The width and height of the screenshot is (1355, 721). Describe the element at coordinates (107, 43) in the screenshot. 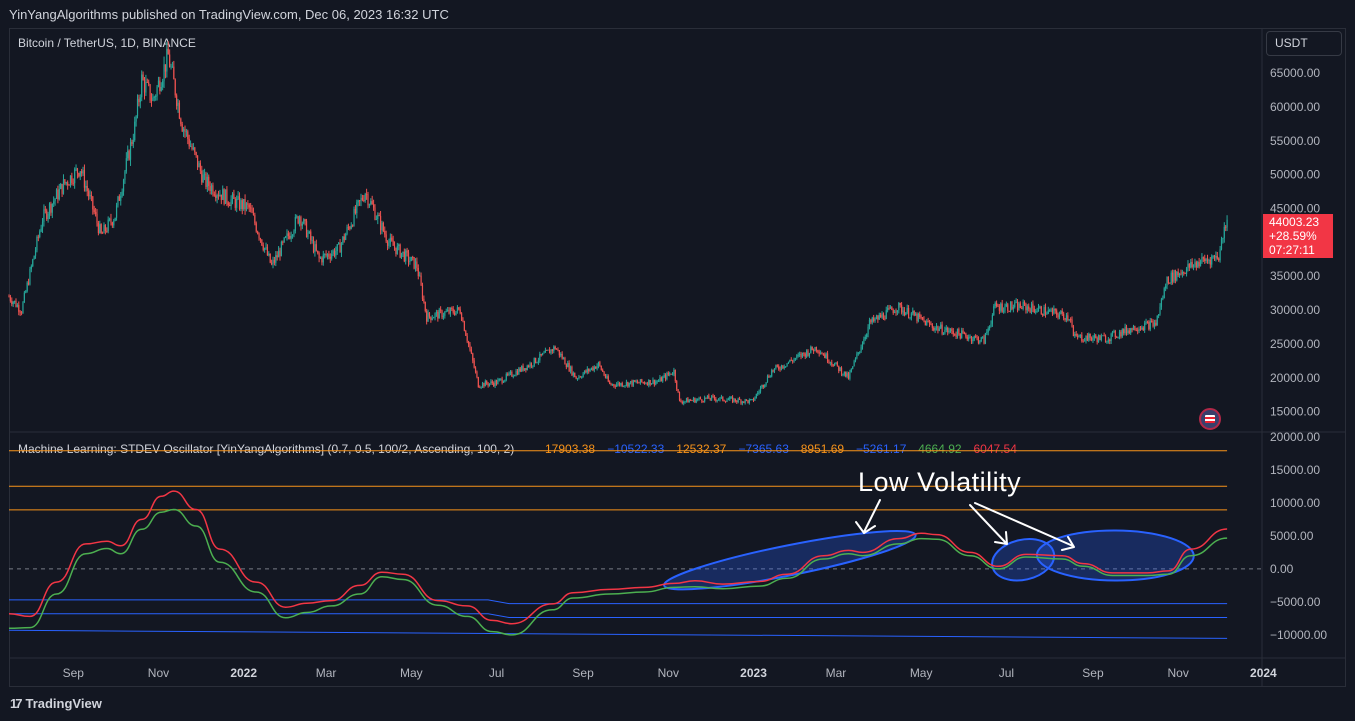

I see `symbol-title: Bitcoin / TetherUS, 1D, BINANCE` at that location.